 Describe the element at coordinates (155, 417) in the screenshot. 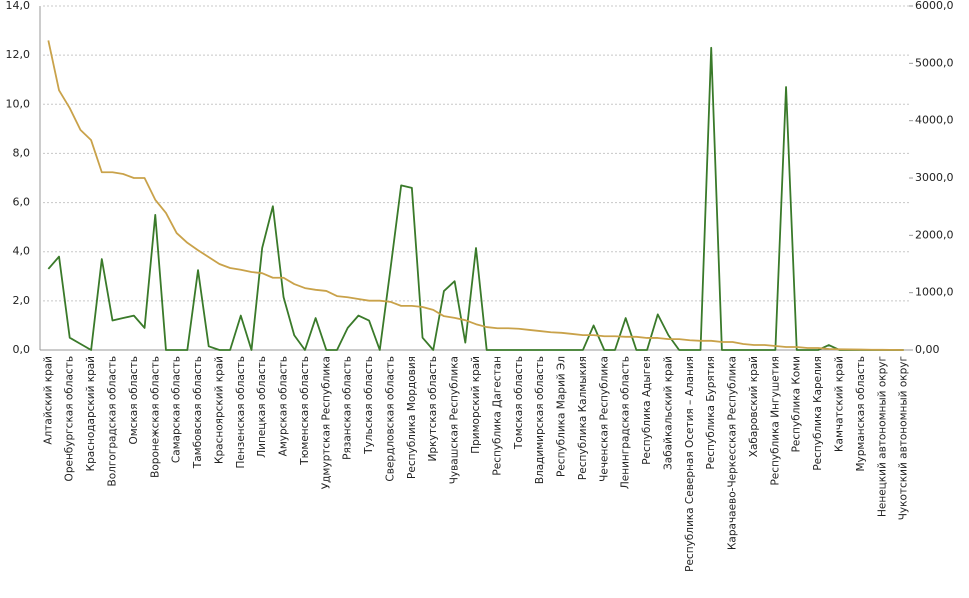

I see `x-tick-label: Воронежская область` at that location.